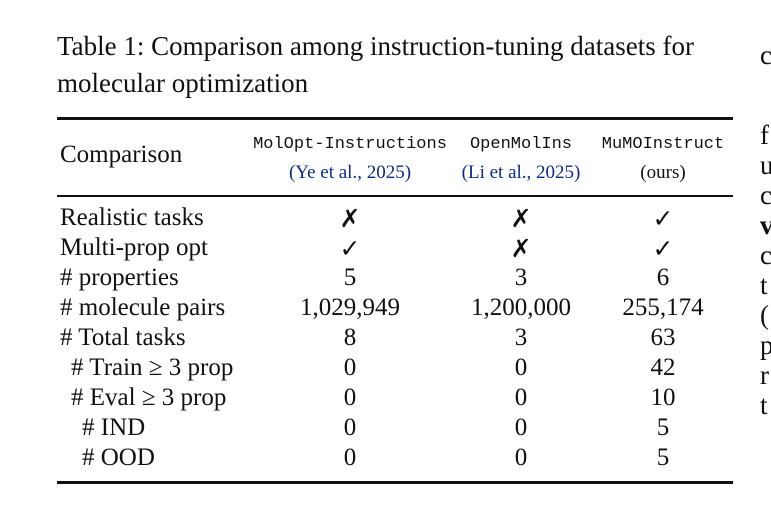 The image size is (771, 512). Describe the element at coordinates (395, 248) in the screenshot. I see `table-row: Multi-prop opt ✓ ✗ ✓` at that location.